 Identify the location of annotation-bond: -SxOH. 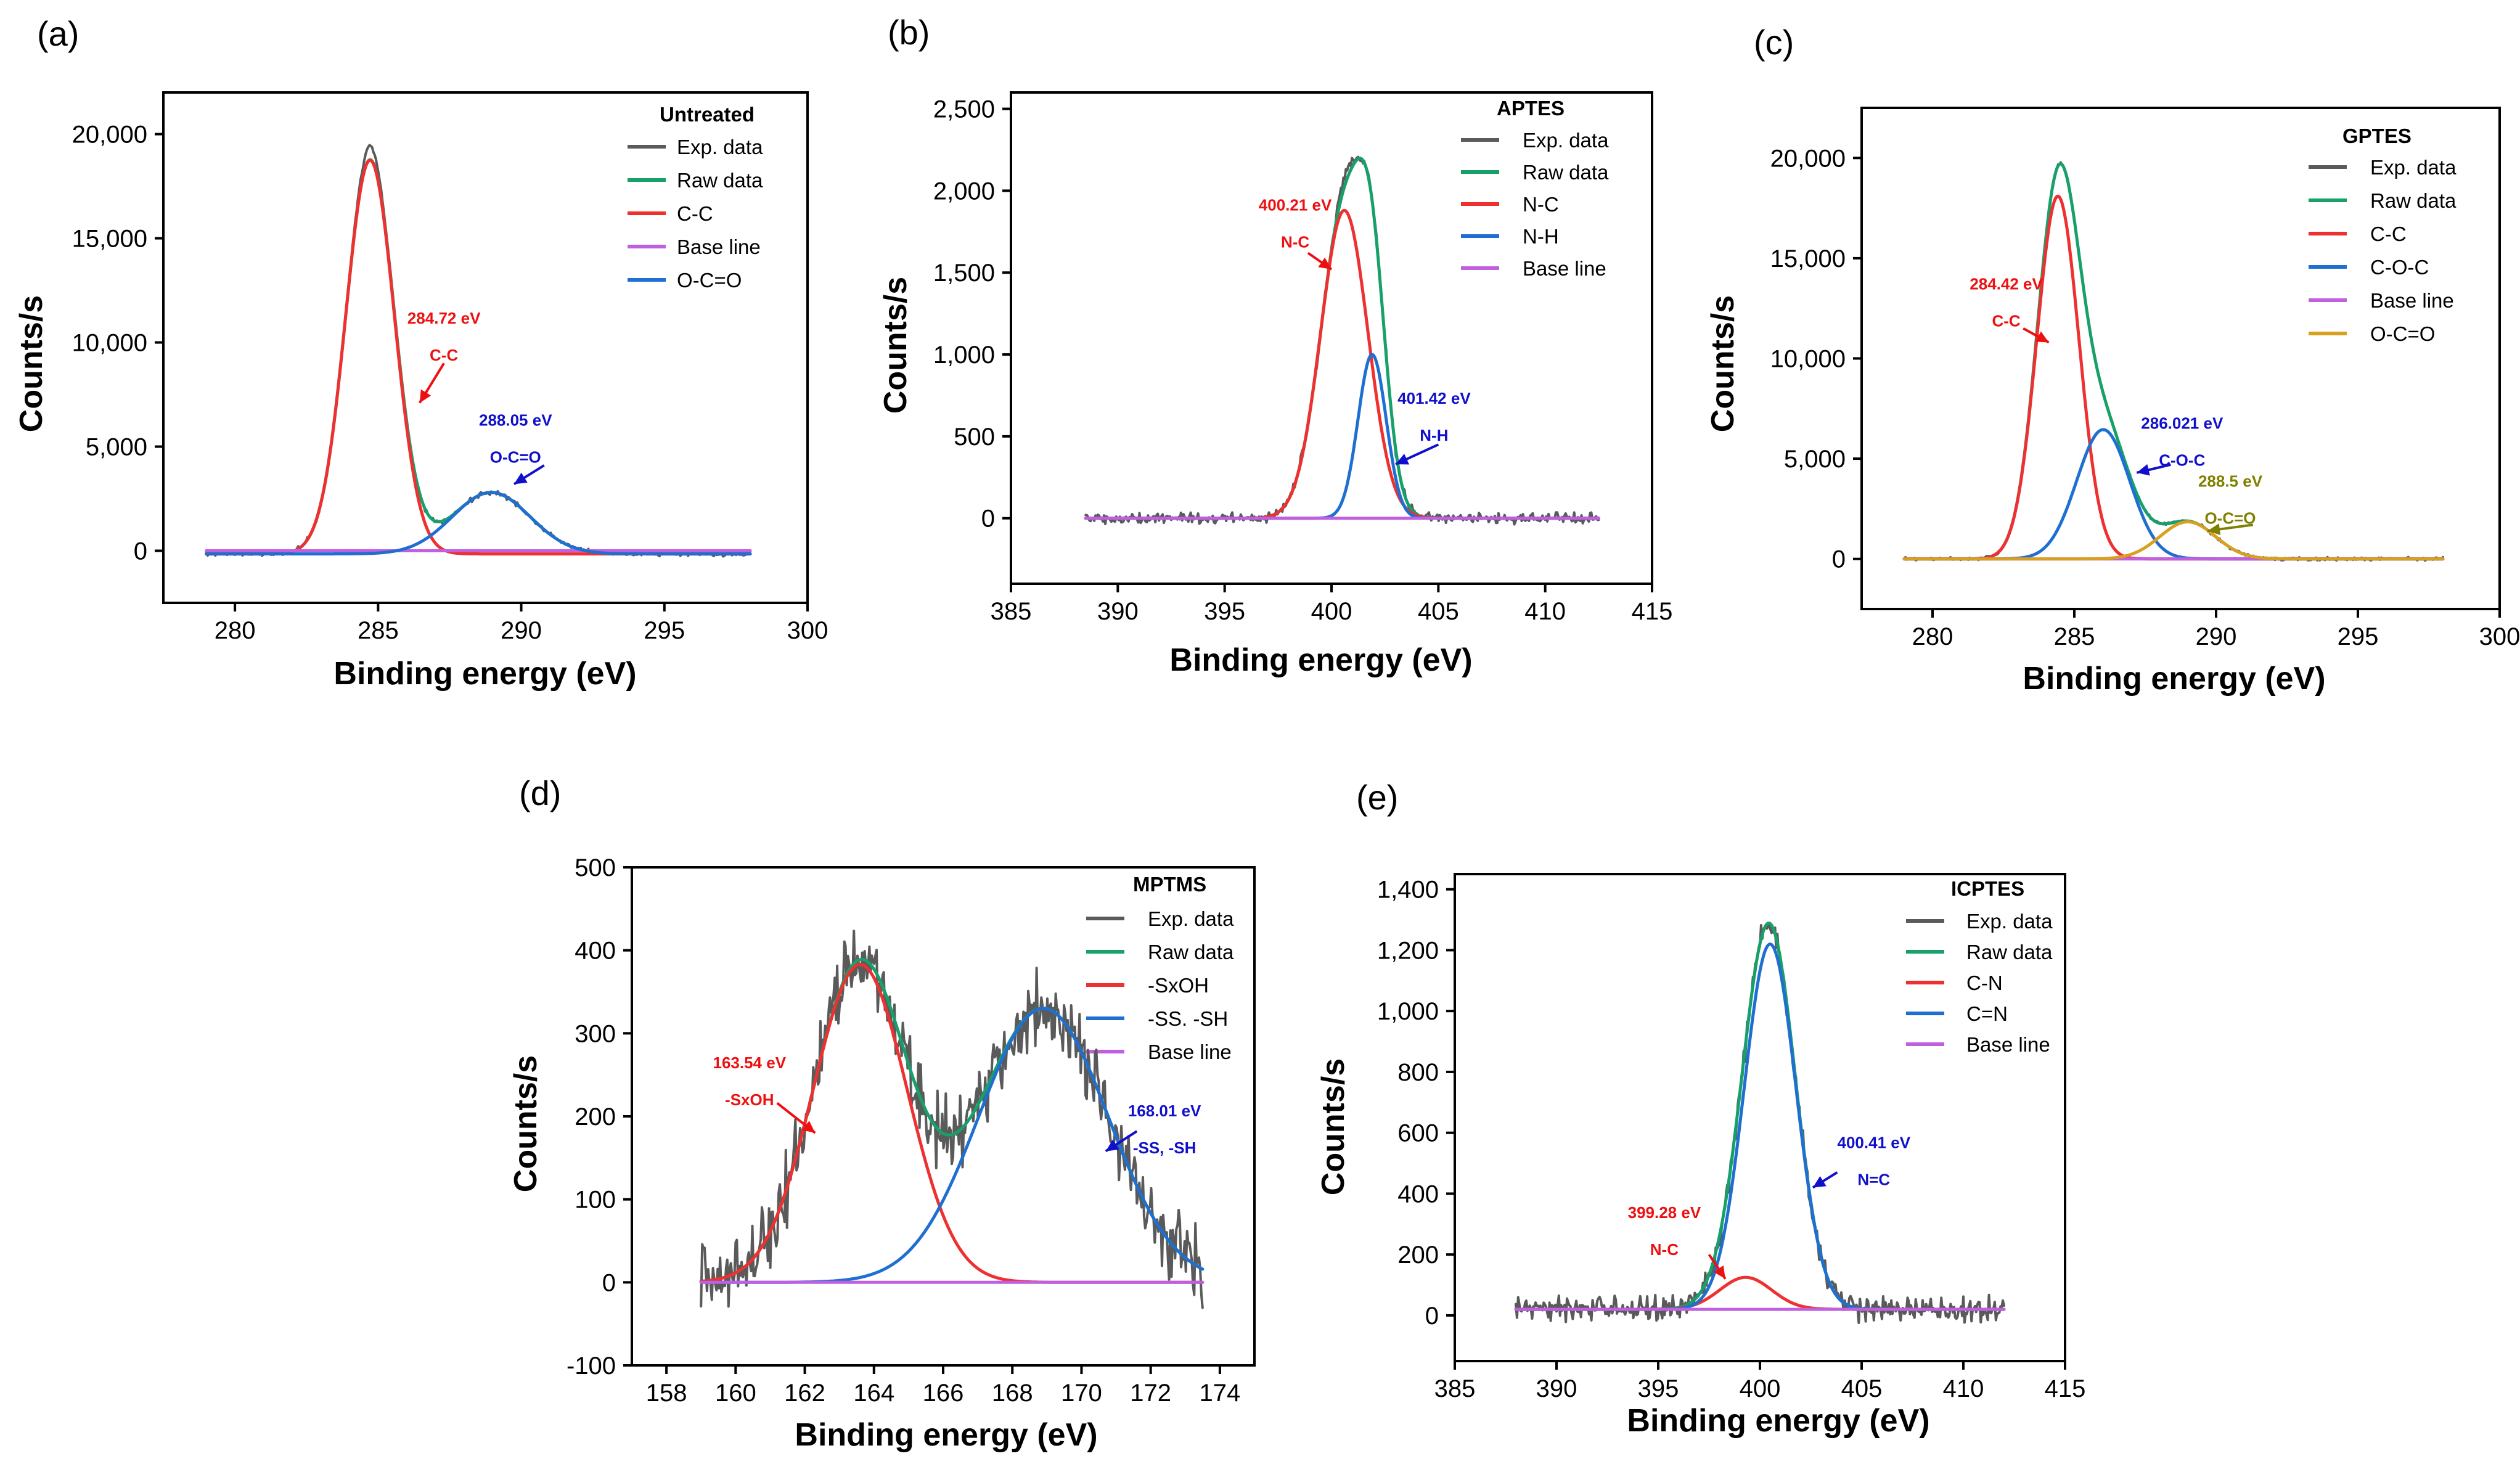
(750, 1099).